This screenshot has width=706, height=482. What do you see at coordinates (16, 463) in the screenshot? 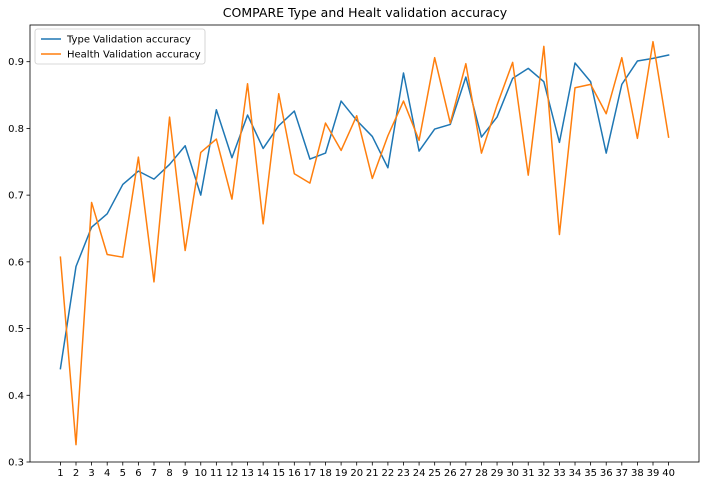
I see `y-tick-label: 0.3` at bounding box center [16, 463].